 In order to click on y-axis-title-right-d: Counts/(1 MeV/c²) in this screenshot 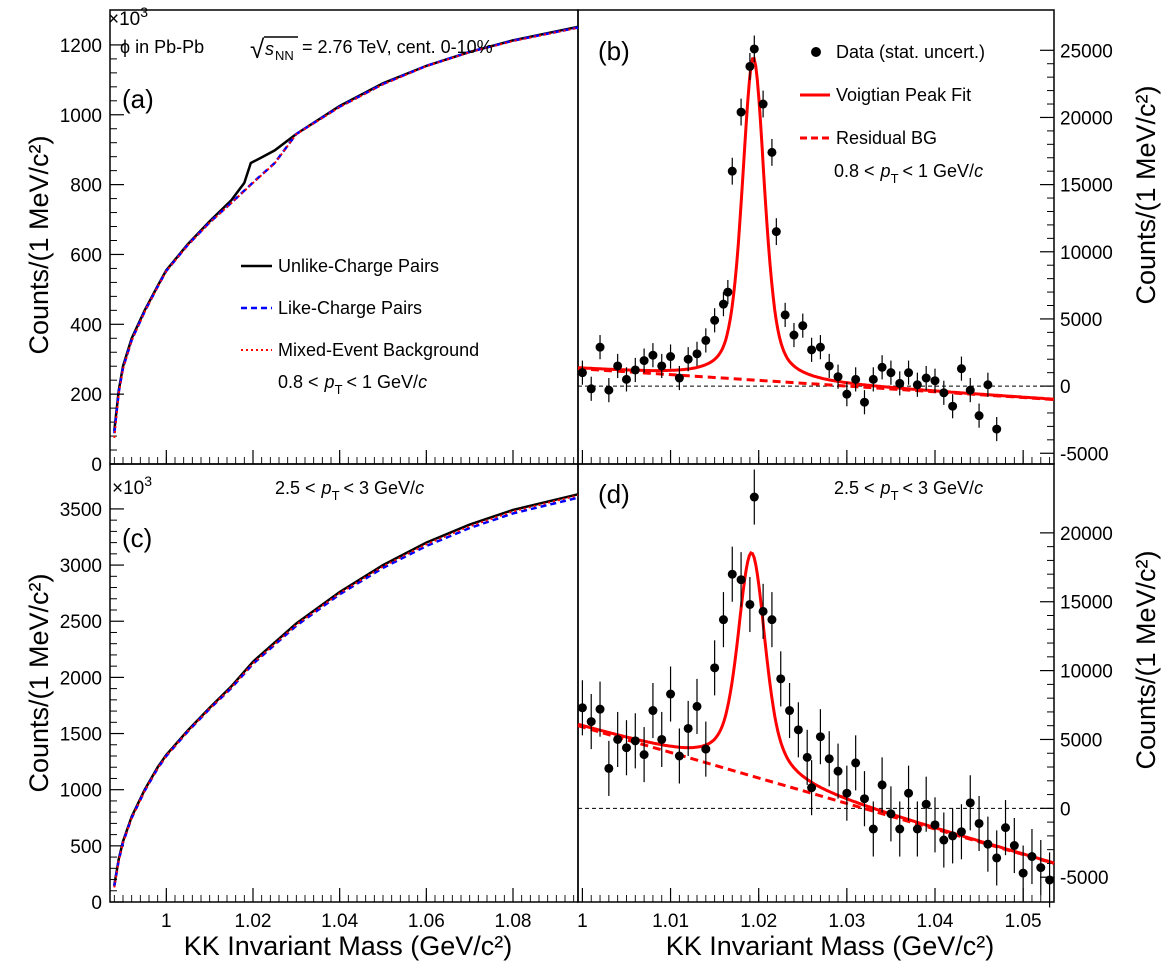, I will do `click(1146, 659)`.